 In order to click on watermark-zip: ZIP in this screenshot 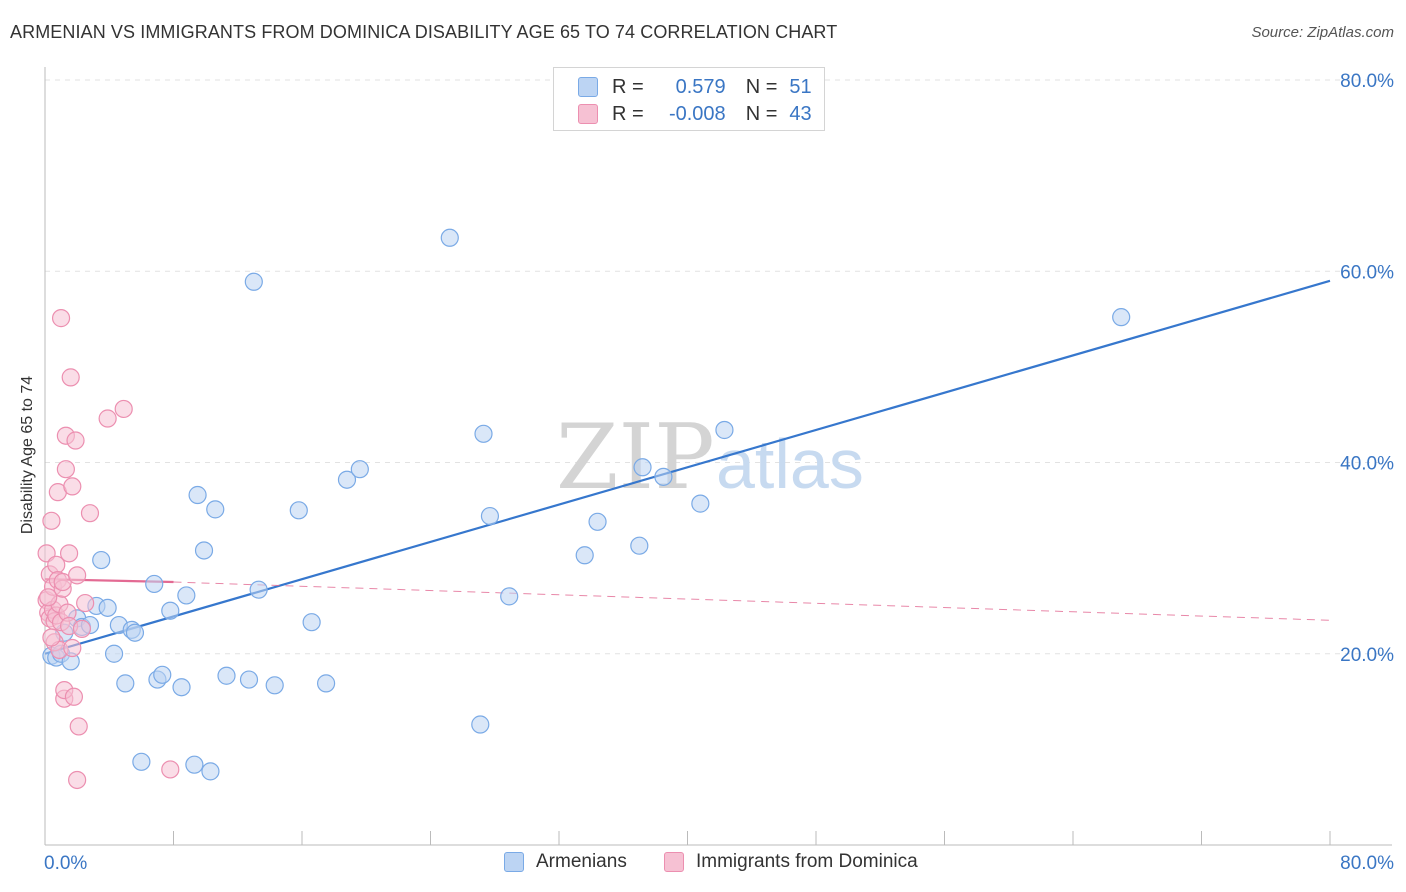, I will do `click(635, 457)`.